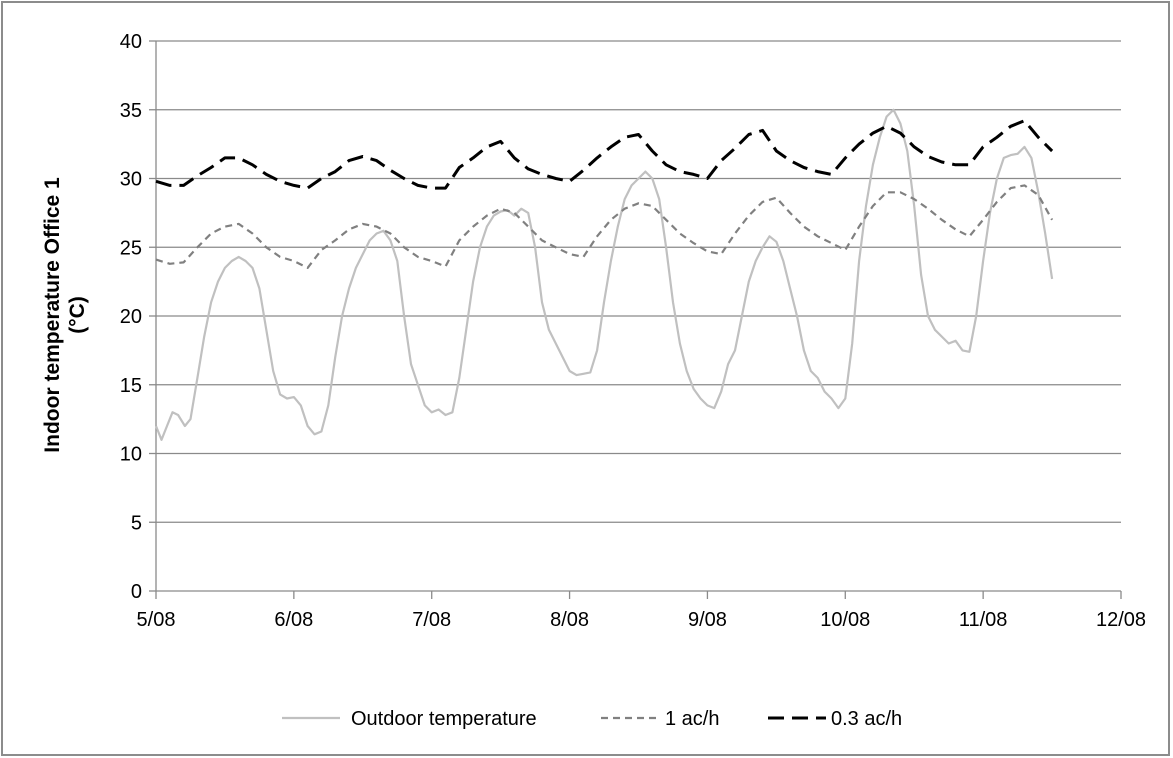 This screenshot has height=758, width=1173. Describe the element at coordinates (77, 315) in the screenshot. I see `y-axis-label-line-2: (°C)` at that location.